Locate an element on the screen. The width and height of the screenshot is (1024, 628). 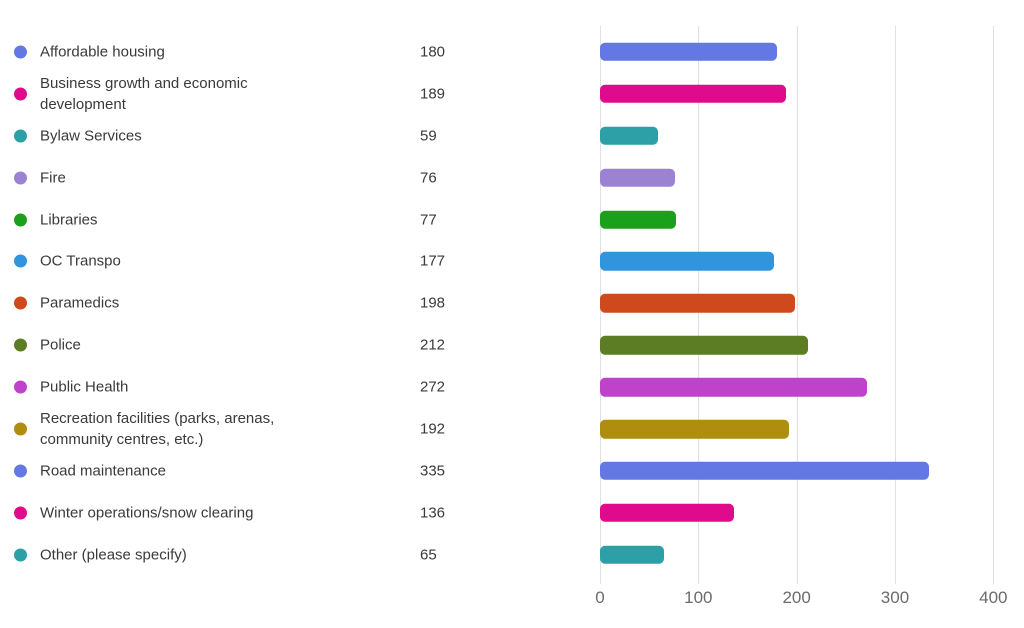
x-axis-tick-label: 400 is located at coordinates (993, 597).